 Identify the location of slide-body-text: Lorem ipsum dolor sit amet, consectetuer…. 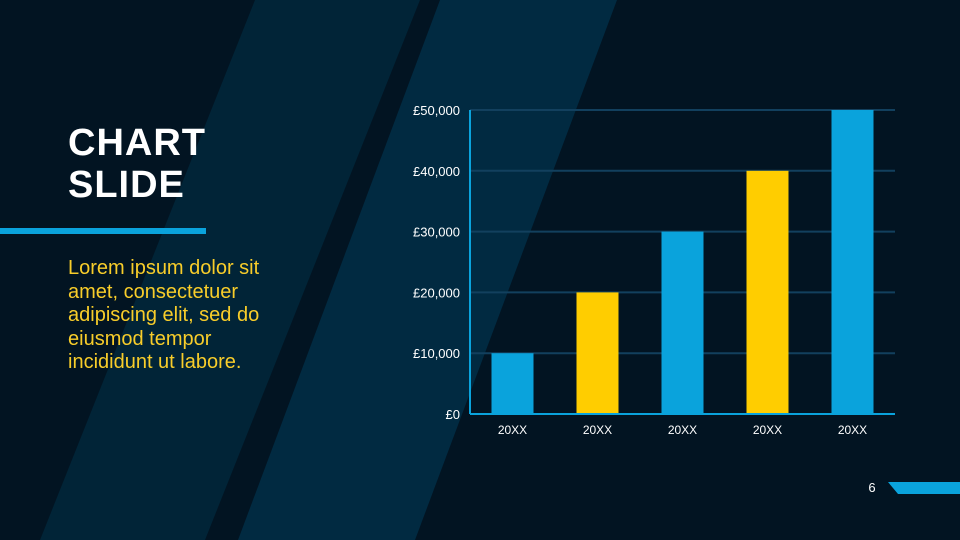
(164, 315).